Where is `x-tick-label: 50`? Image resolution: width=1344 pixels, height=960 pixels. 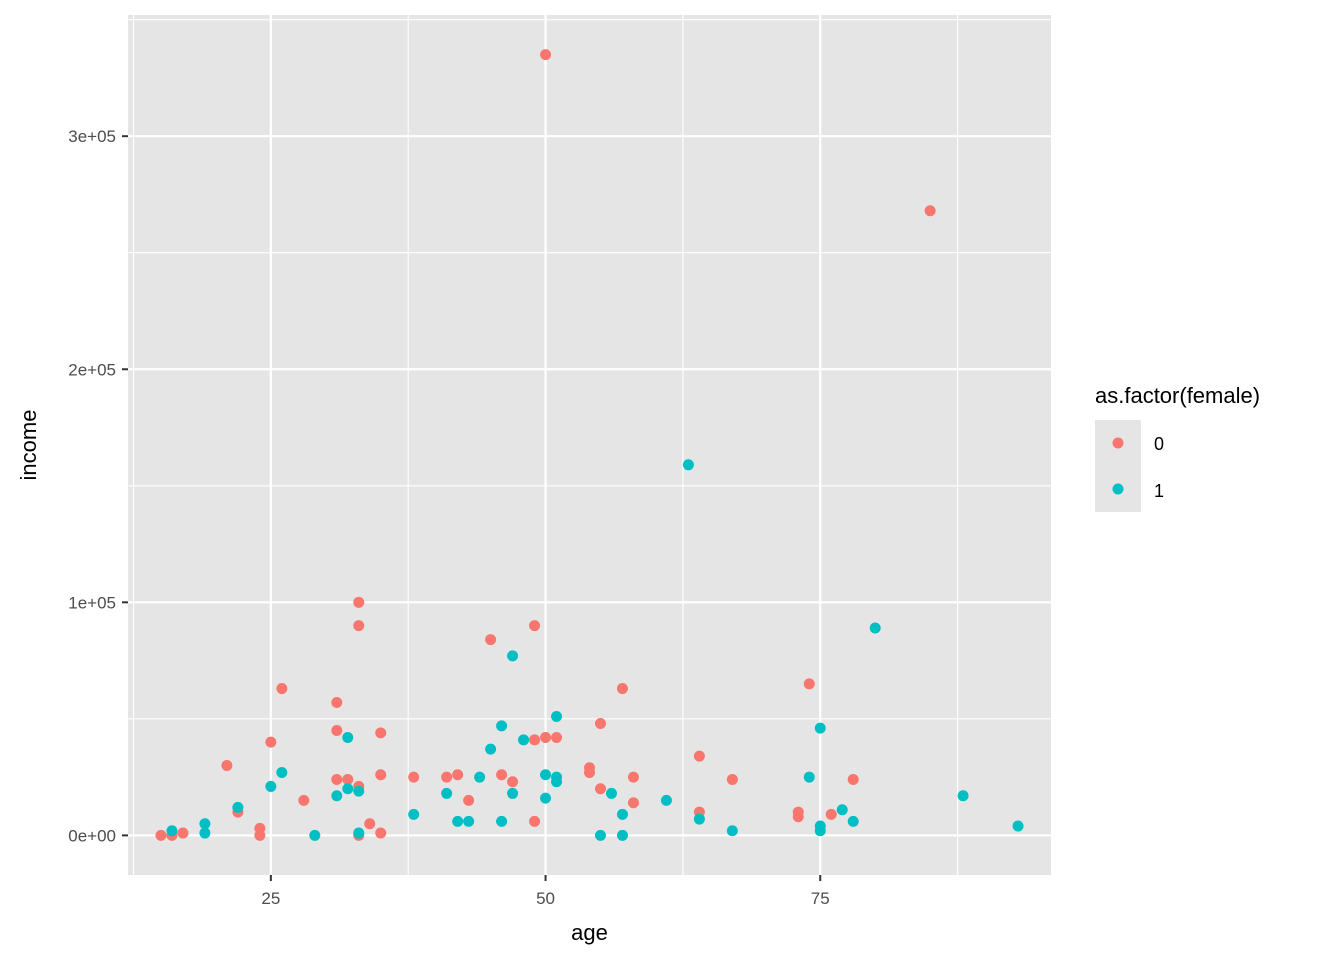
x-tick-label: 50 is located at coordinates (545, 898).